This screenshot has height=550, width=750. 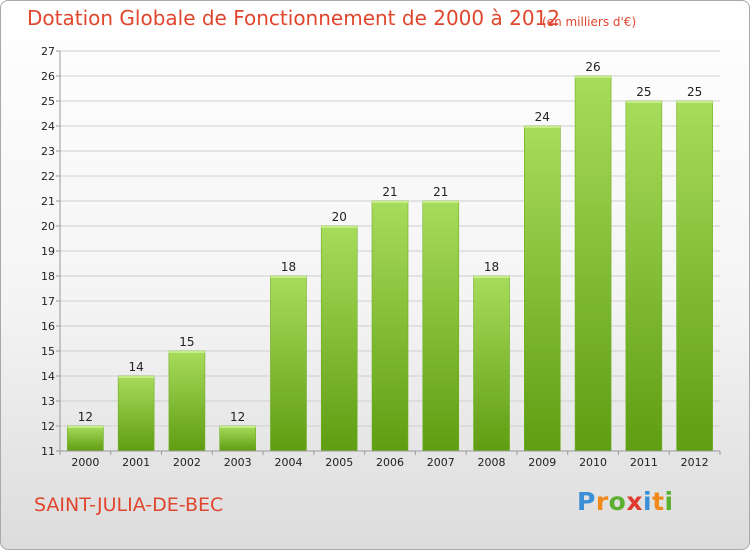 I want to click on y-tick-label: 16, so click(x=48, y=326).